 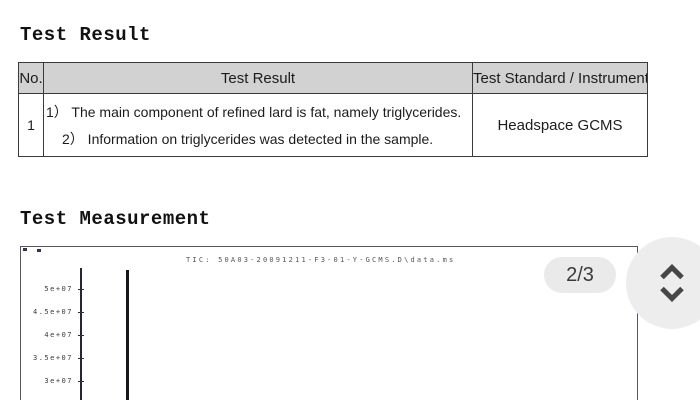 I want to click on y-tick-label: 4e+07, so click(x=58, y=335).